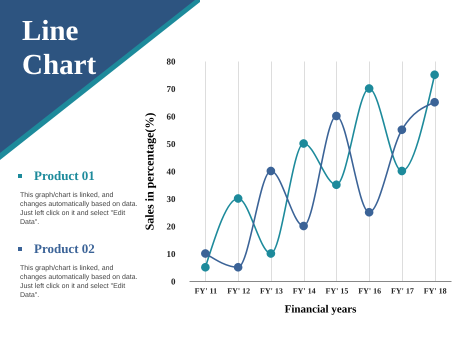 This screenshot has width=474, height=355. What do you see at coordinates (402, 291) in the screenshot?
I see `x-tick-label: FY' 17` at bounding box center [402, 291].